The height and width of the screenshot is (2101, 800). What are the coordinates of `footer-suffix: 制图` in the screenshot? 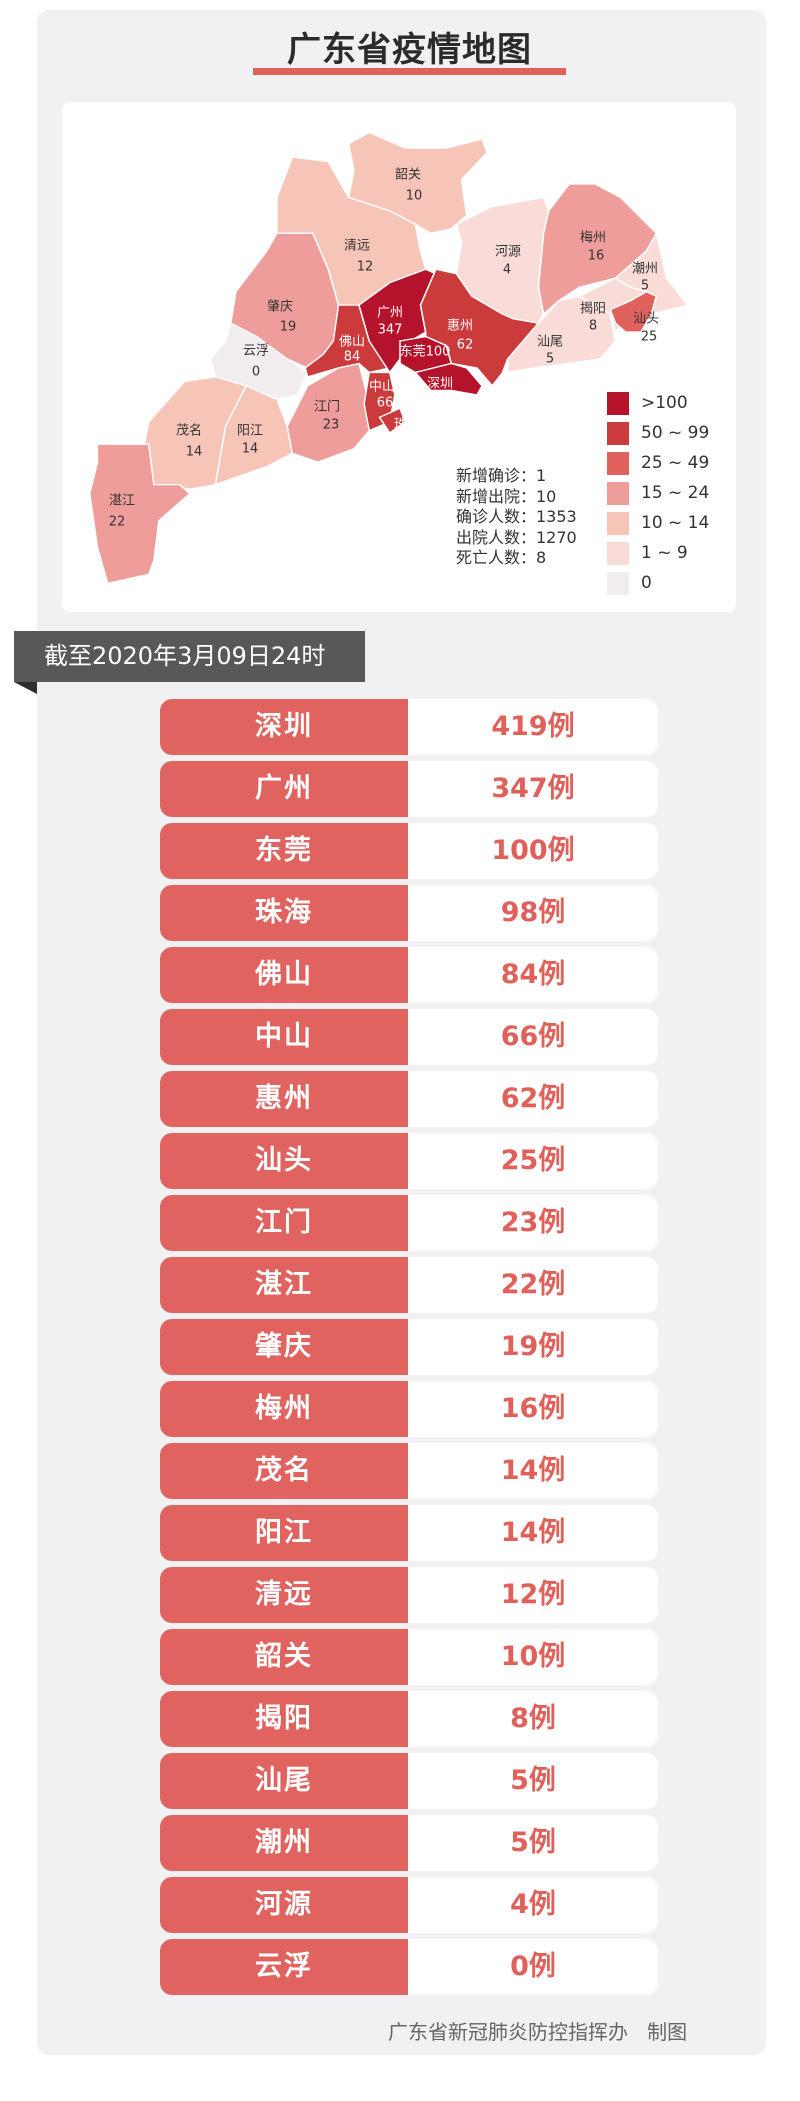 It's located at (667, 2032).